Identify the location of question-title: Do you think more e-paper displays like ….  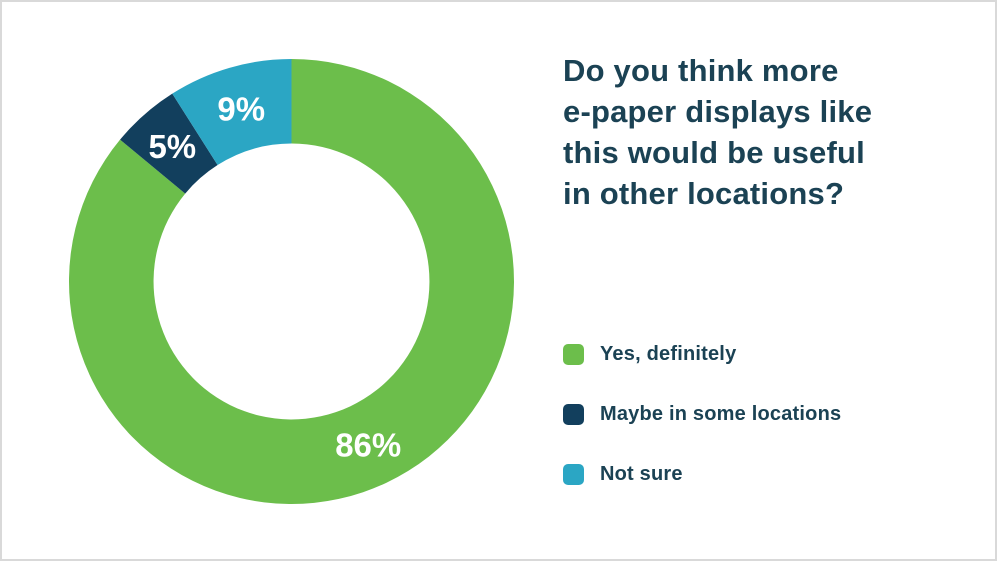
(718, 132).